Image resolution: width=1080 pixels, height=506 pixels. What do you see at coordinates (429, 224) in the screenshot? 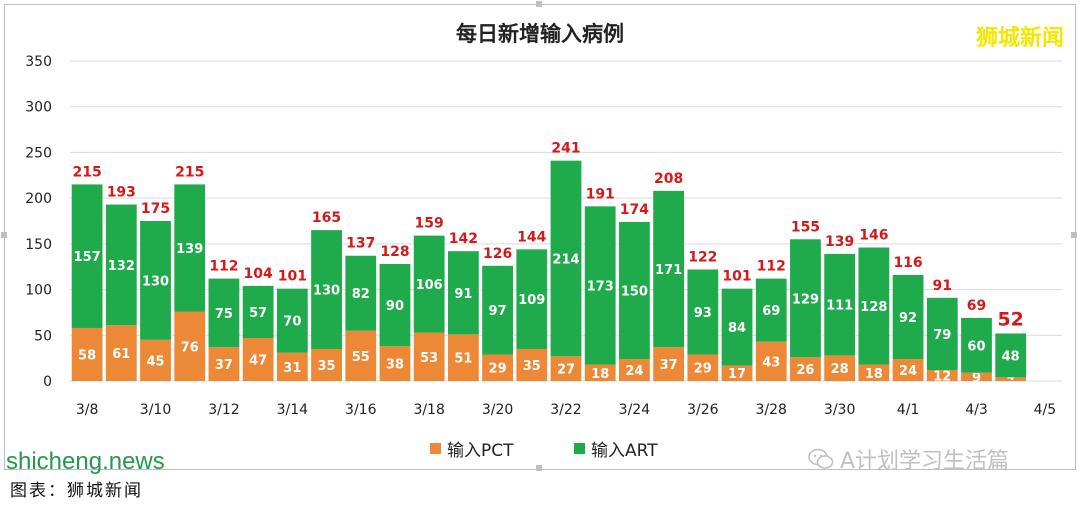
I see `bar-total-label: 159` at bounding box center [429, 224].